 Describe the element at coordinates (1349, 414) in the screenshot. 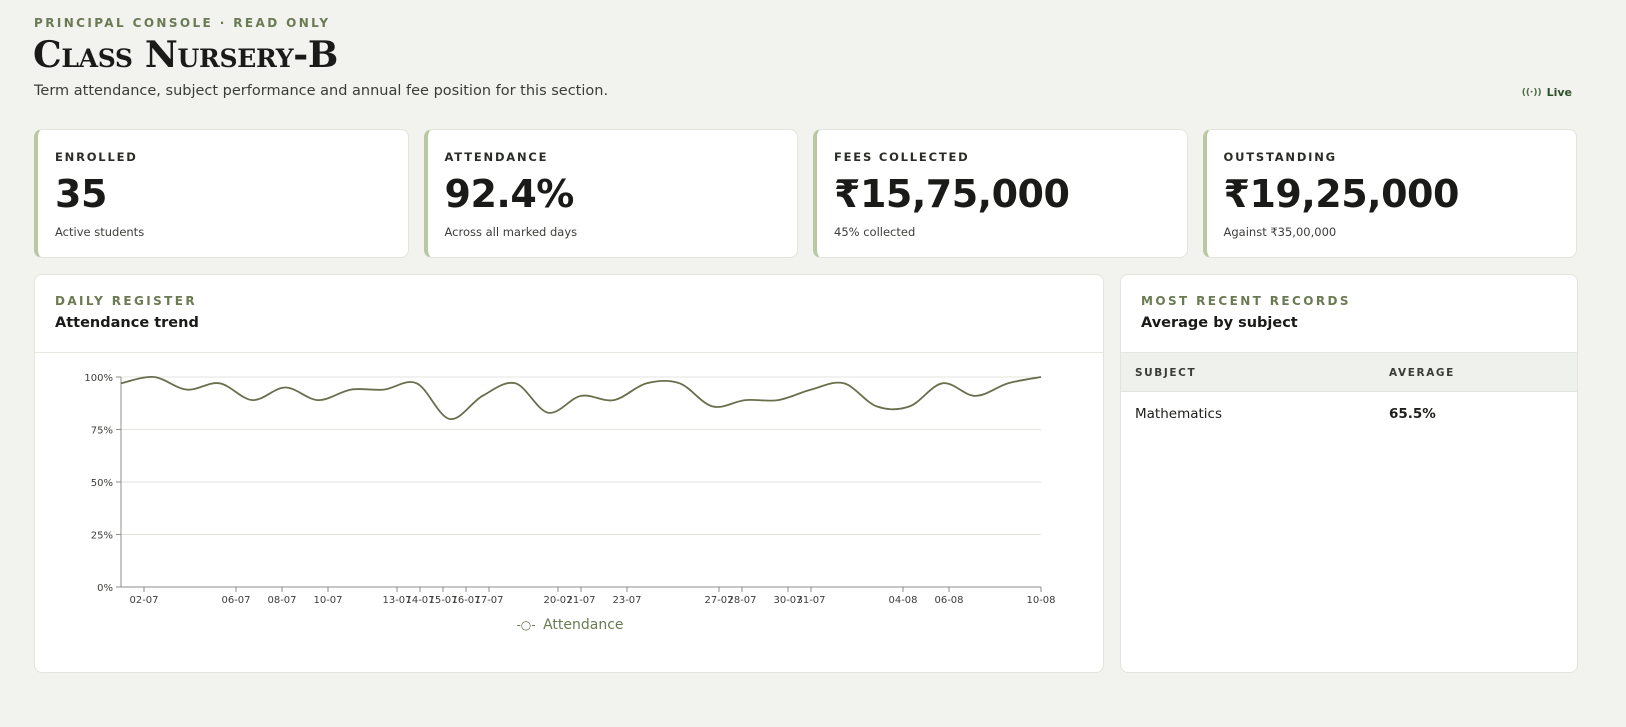

I see `table-row: Mathematics 65.5%` at that location.